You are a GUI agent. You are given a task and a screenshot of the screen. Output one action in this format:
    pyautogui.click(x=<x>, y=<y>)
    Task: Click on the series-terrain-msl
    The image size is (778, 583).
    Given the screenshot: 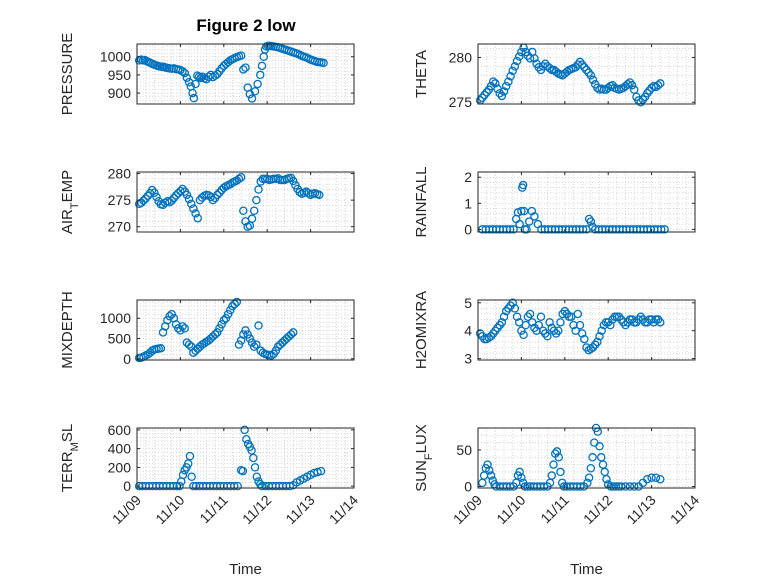 What is the action you would take?
    pyautogui.click(x=230, y=458)
    